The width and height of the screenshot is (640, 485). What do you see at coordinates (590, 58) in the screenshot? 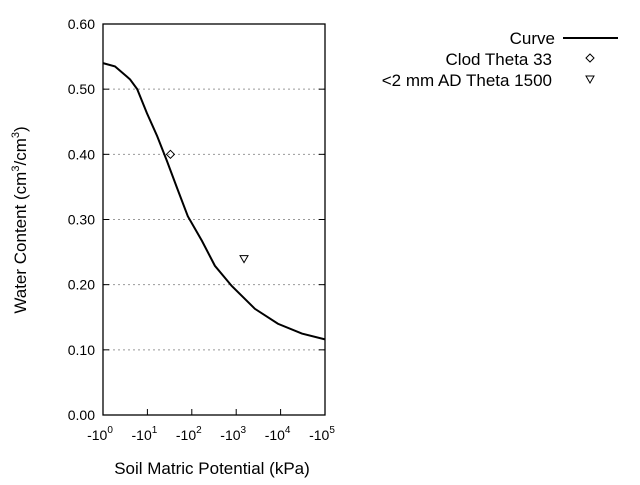
I see `legend-diamond-icon` at bounding box center [590, 58].